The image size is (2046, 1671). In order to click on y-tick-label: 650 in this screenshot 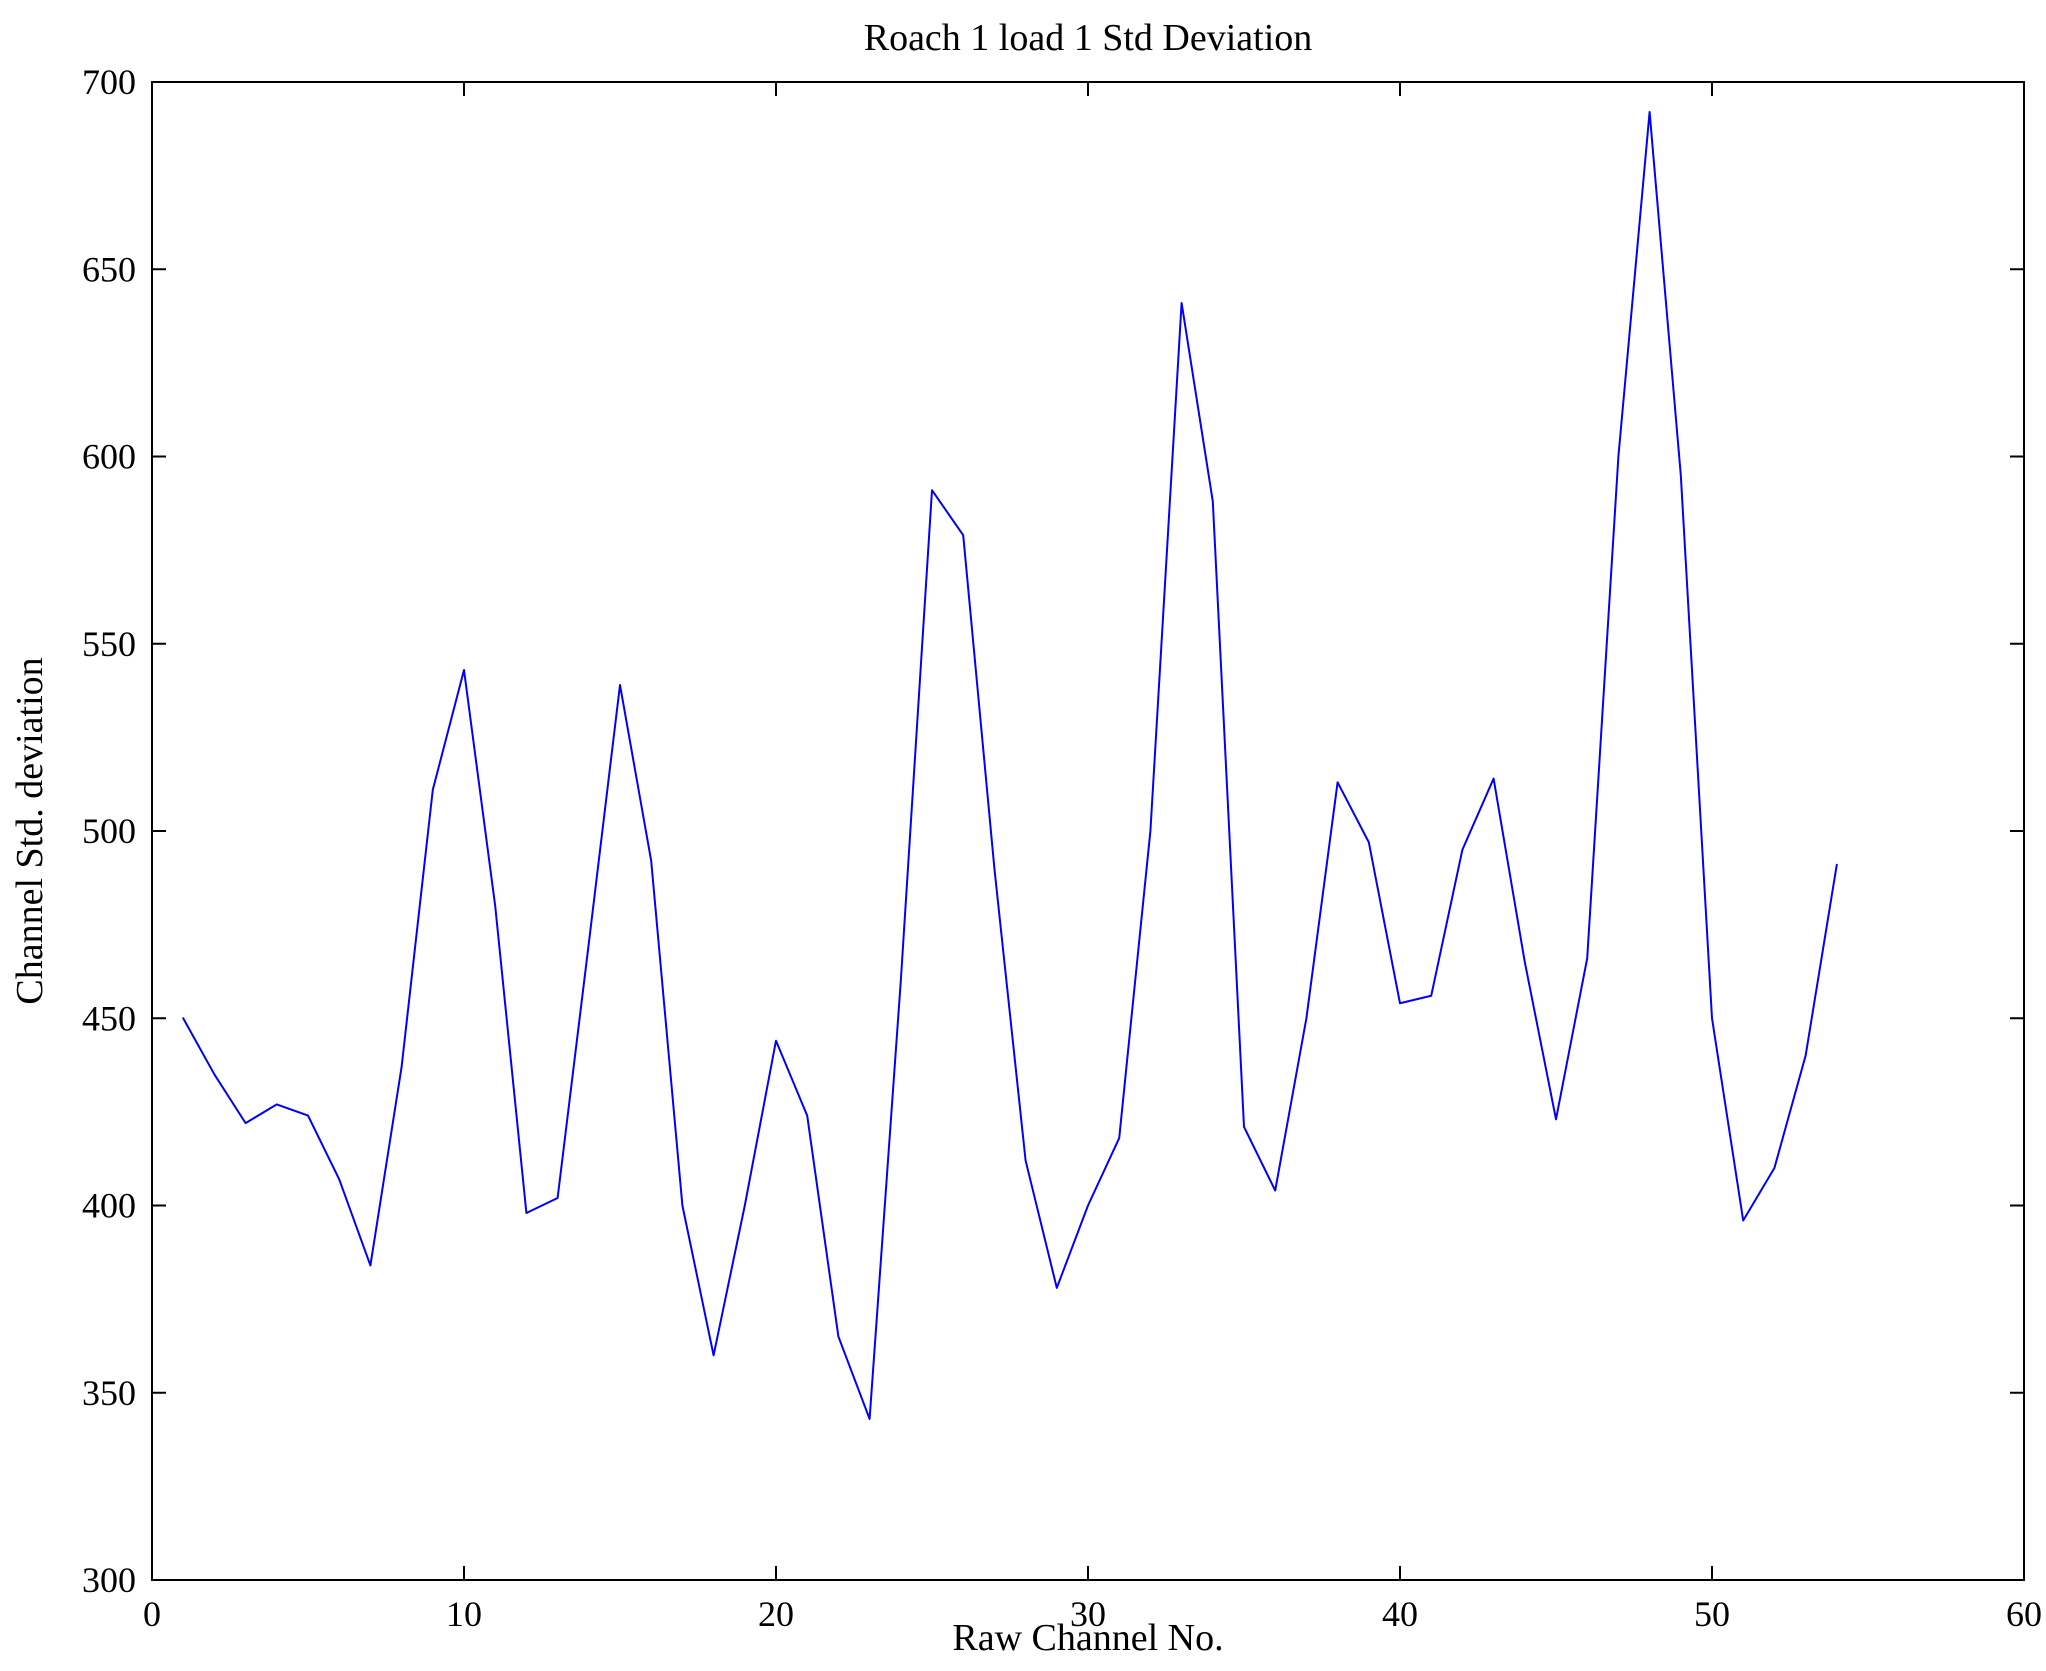, I will do `click(109, 269)`.